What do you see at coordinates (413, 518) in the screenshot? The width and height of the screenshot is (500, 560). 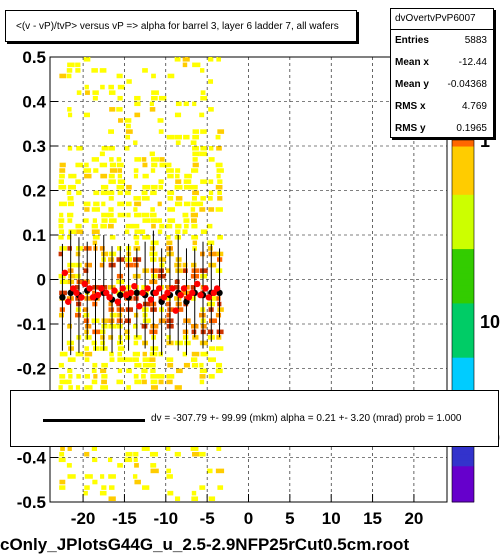 I see `x-tick-label: 20` at bounding box center [413, 518].